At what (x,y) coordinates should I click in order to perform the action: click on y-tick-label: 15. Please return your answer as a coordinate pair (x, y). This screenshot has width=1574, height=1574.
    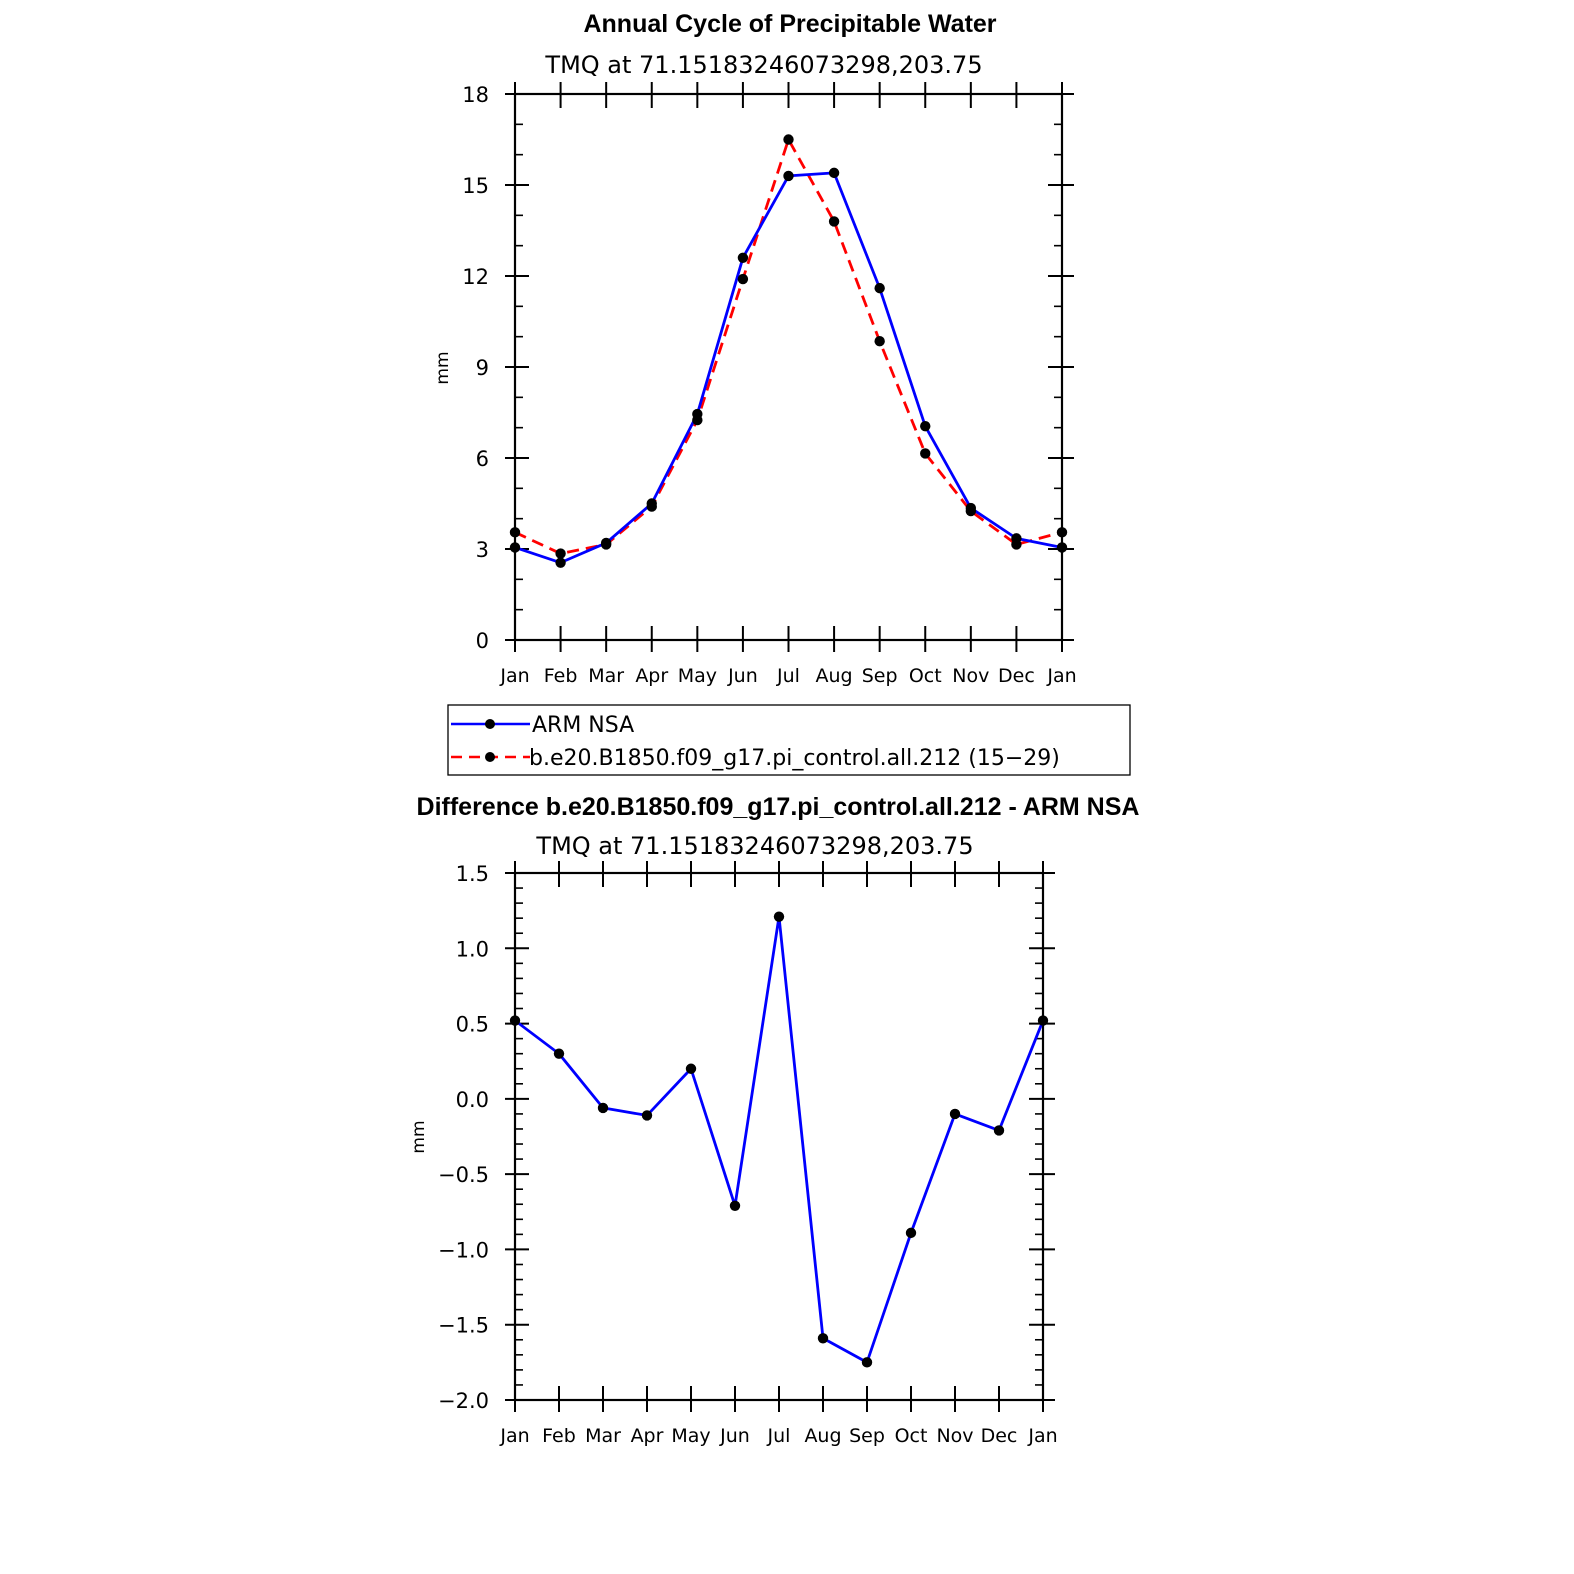
    Looking at the image, I should click on (475, 186).